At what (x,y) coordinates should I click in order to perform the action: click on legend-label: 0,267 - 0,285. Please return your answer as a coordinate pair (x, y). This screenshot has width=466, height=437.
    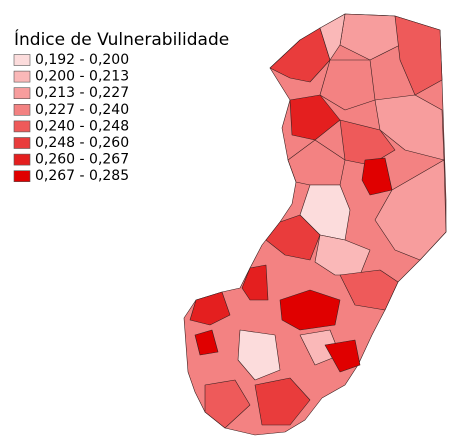
    Looking at the image, I should click on (82, 176).